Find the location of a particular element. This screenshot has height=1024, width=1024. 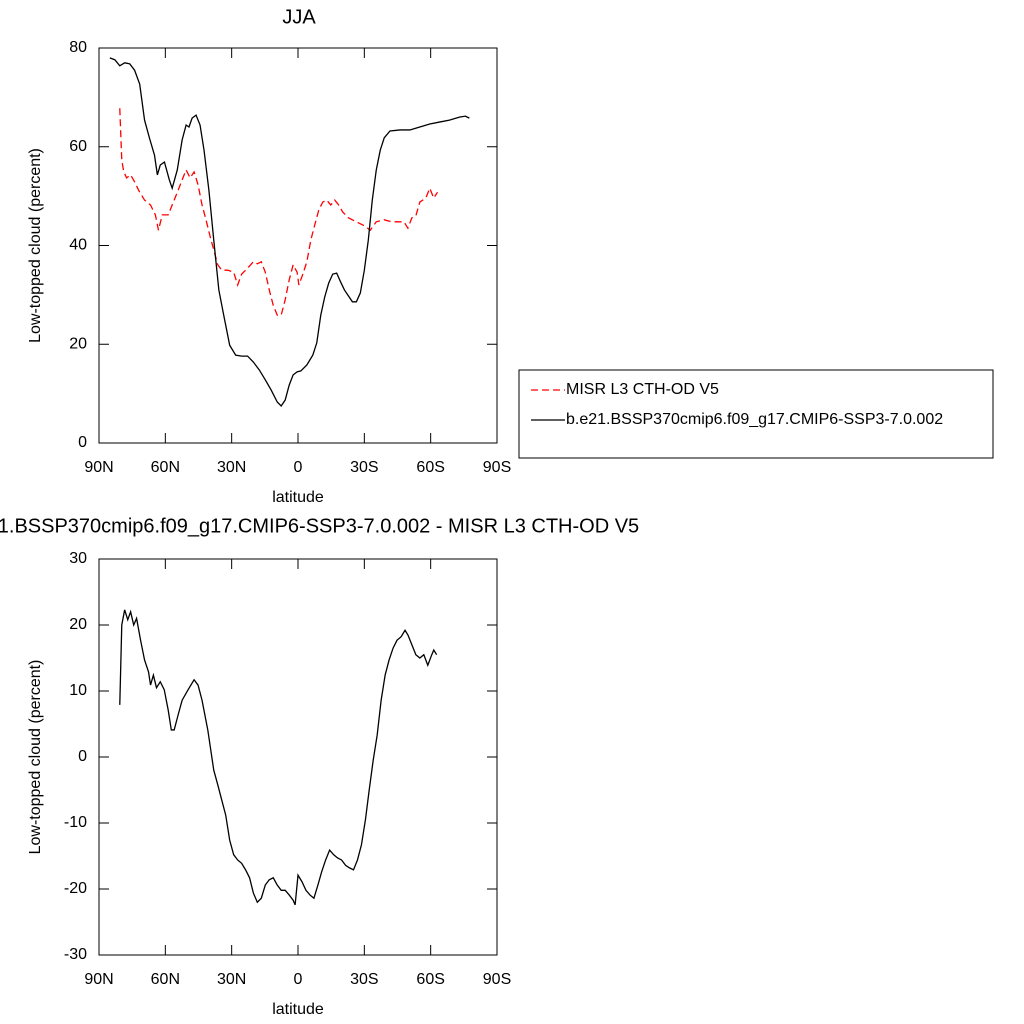

y-tick-label: -20 is located at coordinates (75, 888).